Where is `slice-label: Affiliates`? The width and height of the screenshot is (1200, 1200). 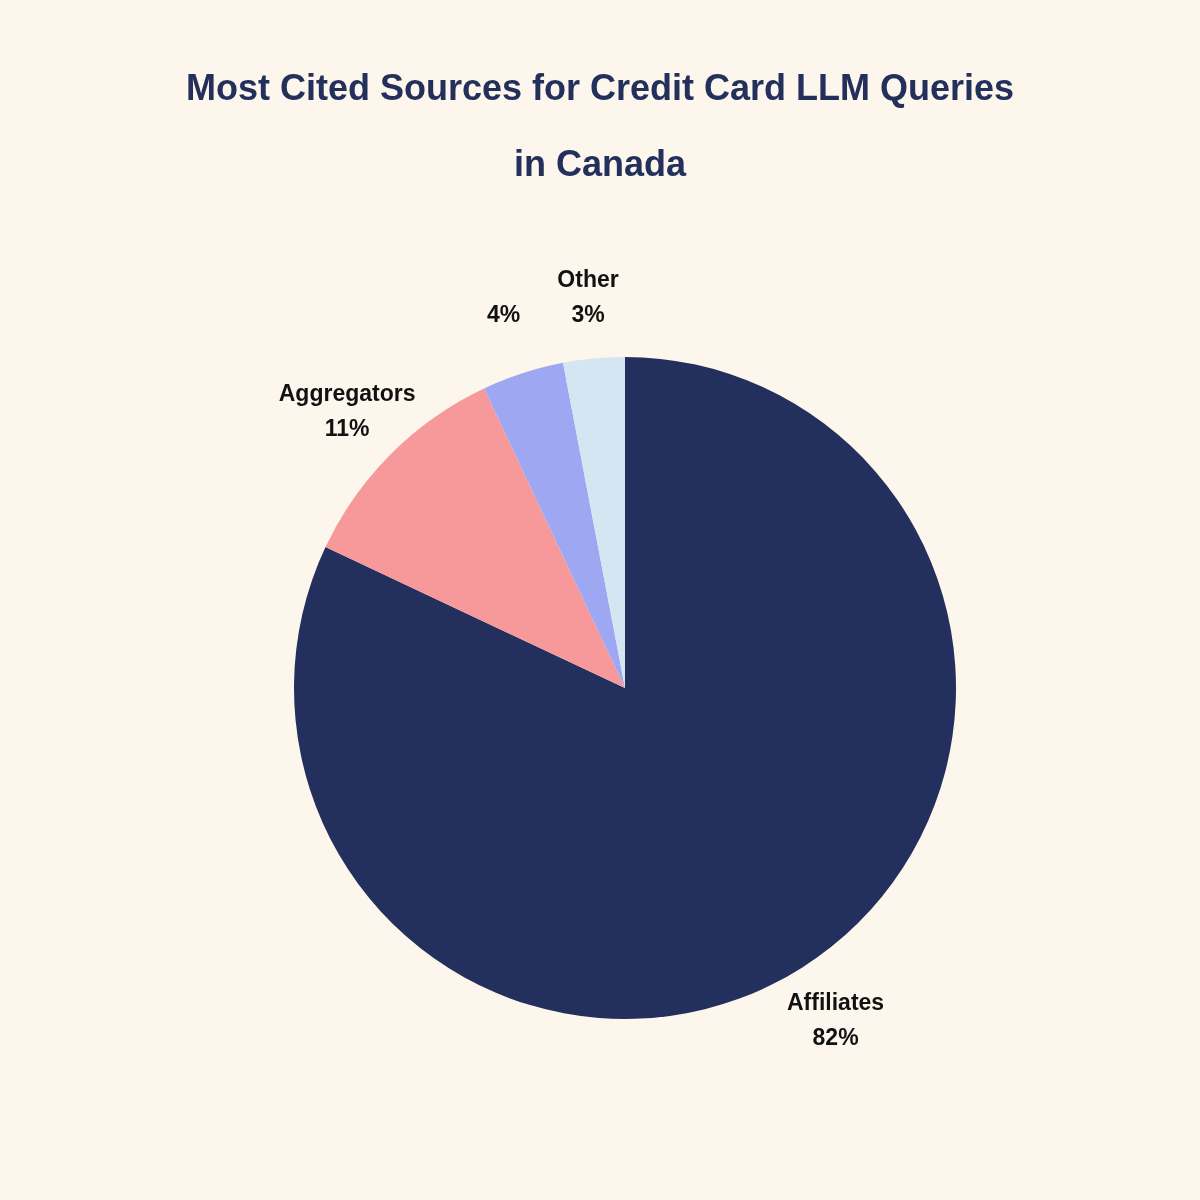 slice-label: Affiliates is located at coordinates (836, 1002).